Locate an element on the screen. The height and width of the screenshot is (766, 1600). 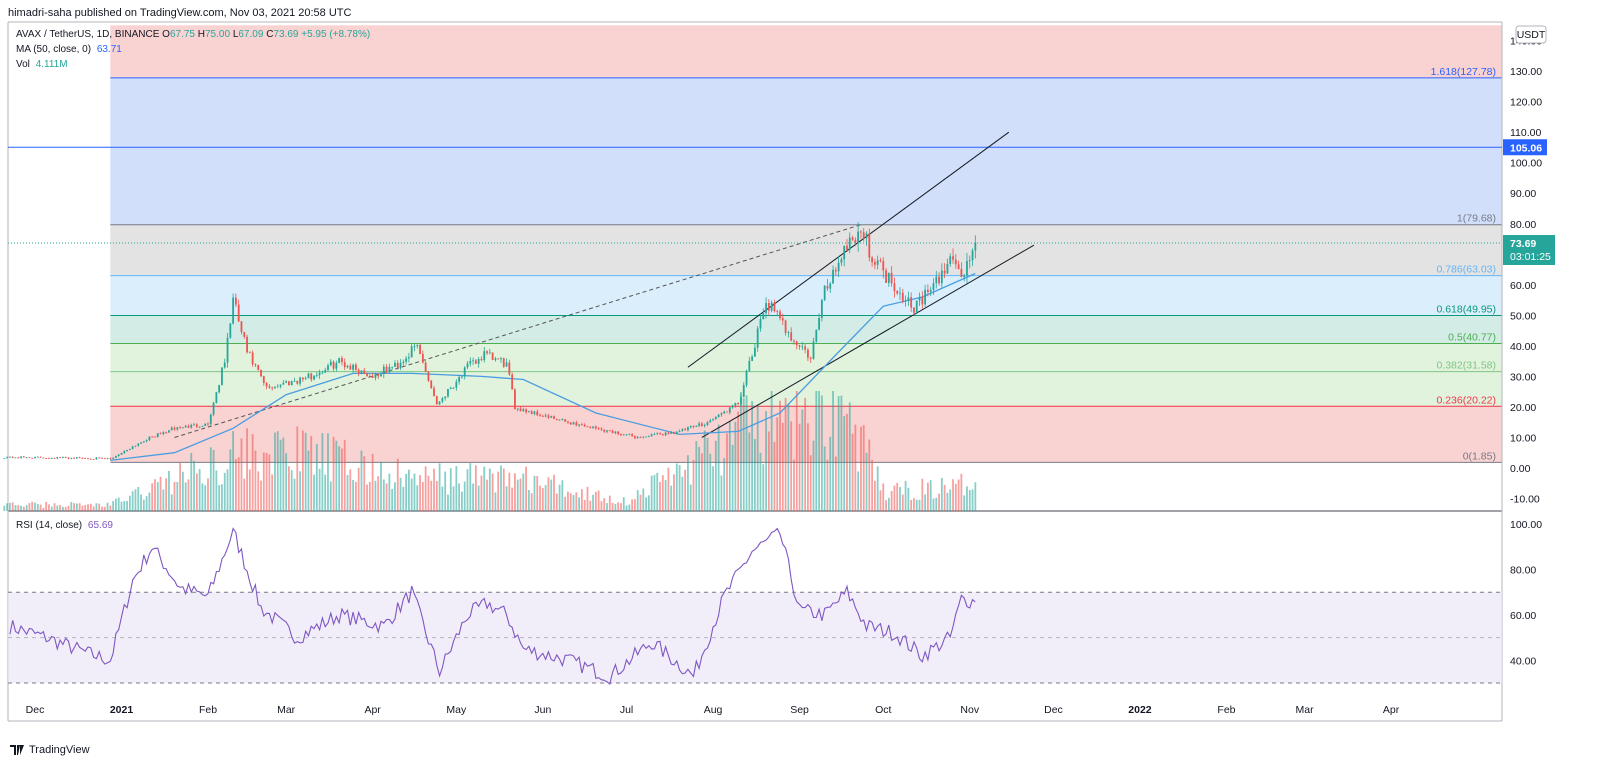
time-tick-label: Dec is located at coordinates (1053, 710).